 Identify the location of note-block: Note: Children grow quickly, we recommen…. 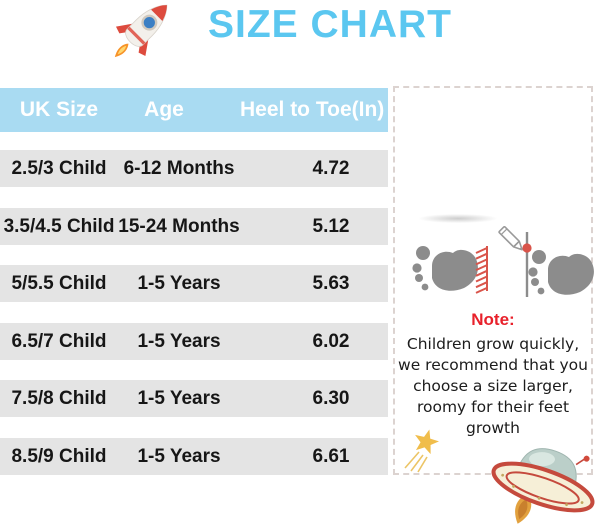
(493, 374).